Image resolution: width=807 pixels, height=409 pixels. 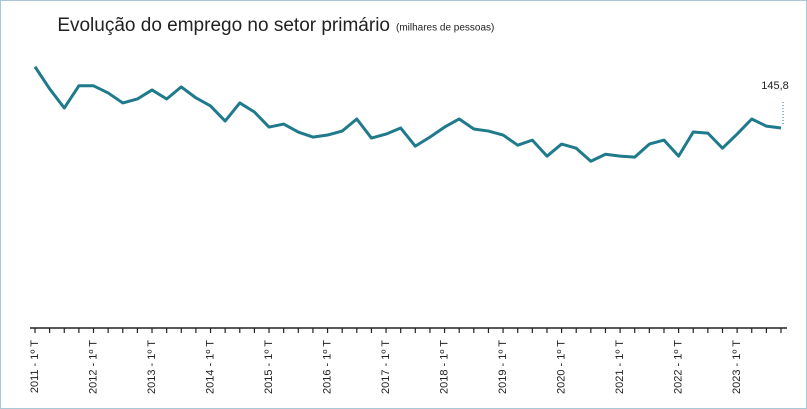 What do you see at coordinates (93, 367) in the screenshot?
I see `x-tick-label: 2012 - 1º T` at bounding box center [93, 367].